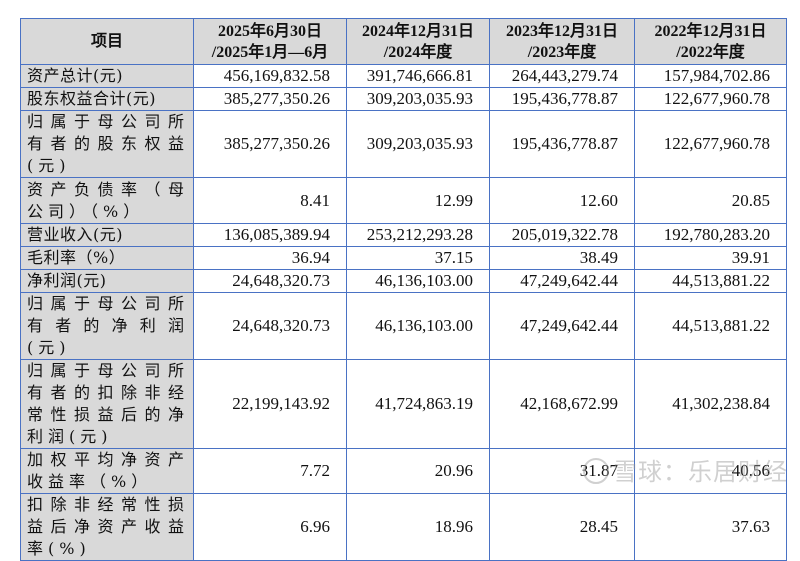 The height and width of the screenshot is (561, 800). What do you see at coordinates (418, 235) in the screenshot?
I see `cell-value: 253,212,293.28` at bounding box center [418, 235].